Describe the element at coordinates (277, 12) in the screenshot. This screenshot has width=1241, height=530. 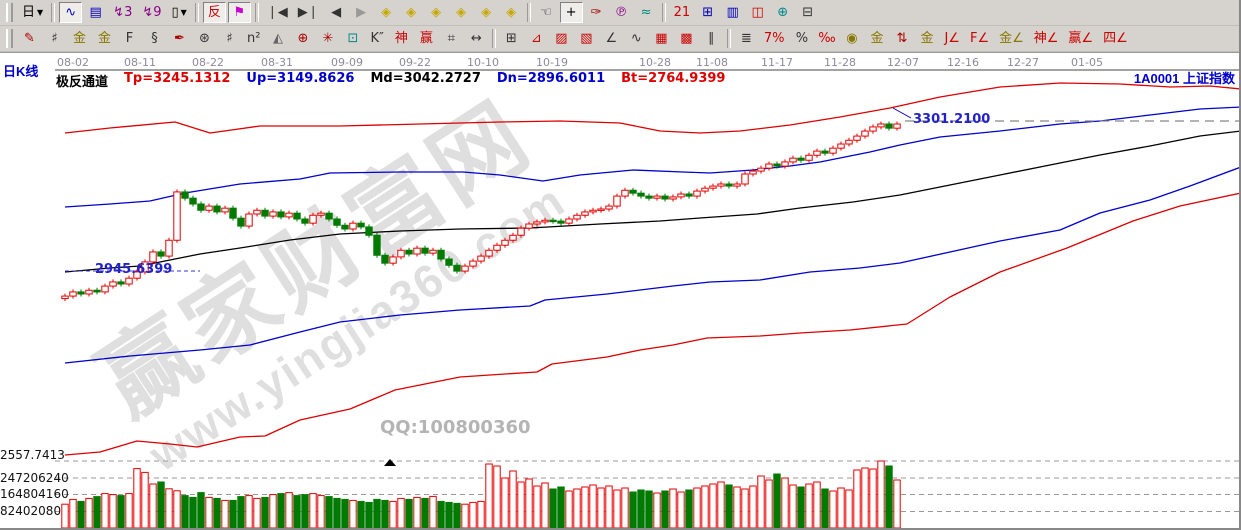
I see `first-page-button: ❘◀` at that location.